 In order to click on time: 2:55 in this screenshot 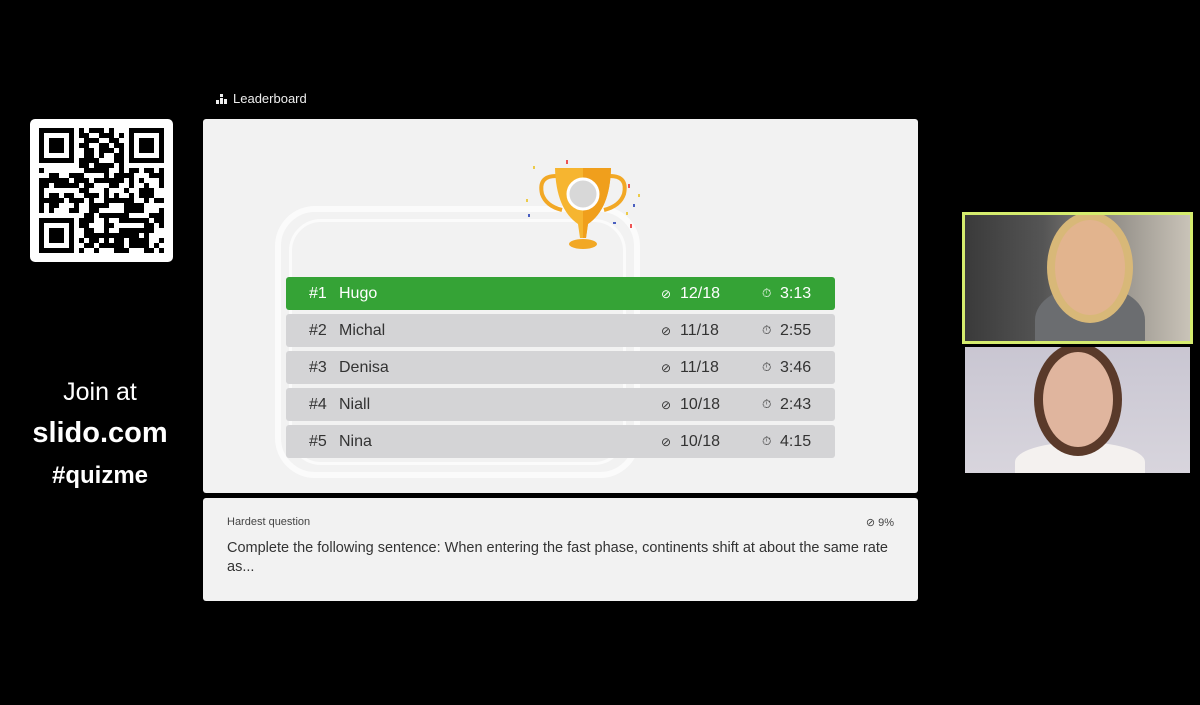, I will do `click(796, 330)`.